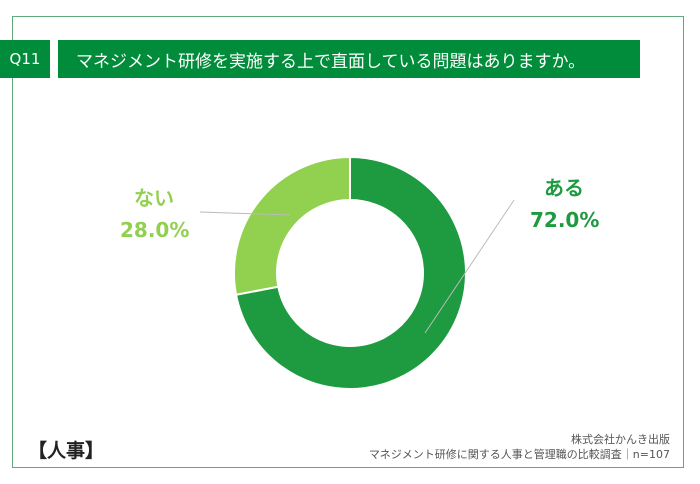  I want to click on question-title: マネジメント研修を実施する上で直面している問題はありますか。, so click(349, 59).